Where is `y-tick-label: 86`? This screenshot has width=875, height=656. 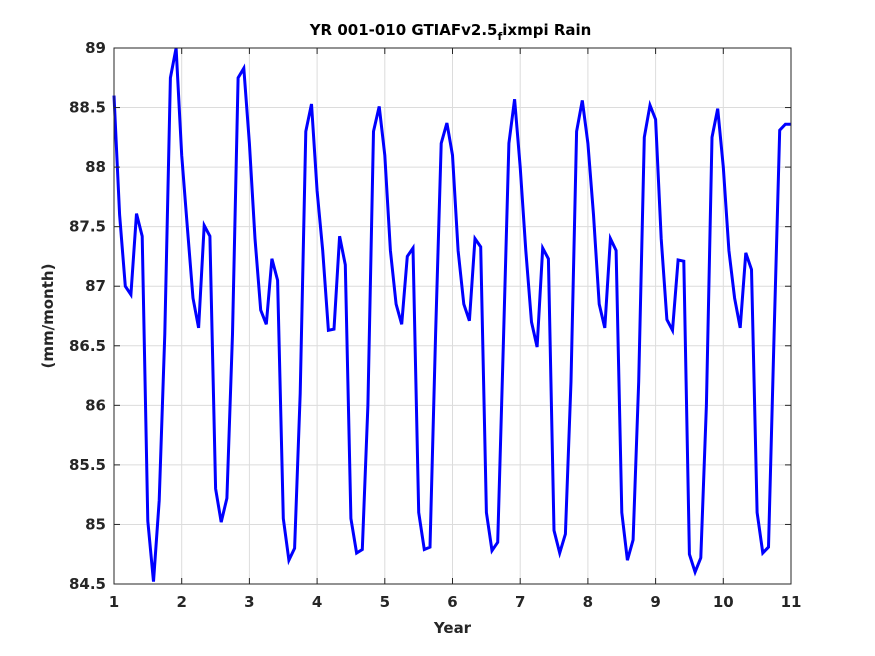 y-tick-label: 86 is located at coordinates (95, 405).